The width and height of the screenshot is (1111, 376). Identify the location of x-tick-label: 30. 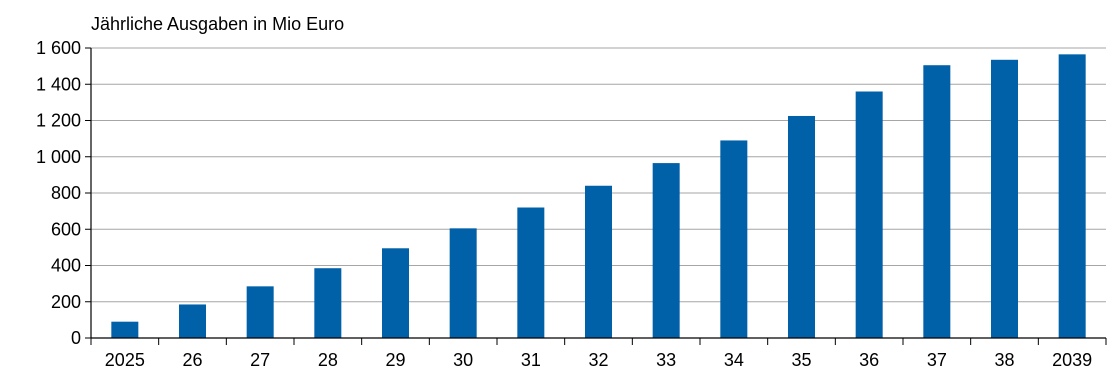
(463, 360).